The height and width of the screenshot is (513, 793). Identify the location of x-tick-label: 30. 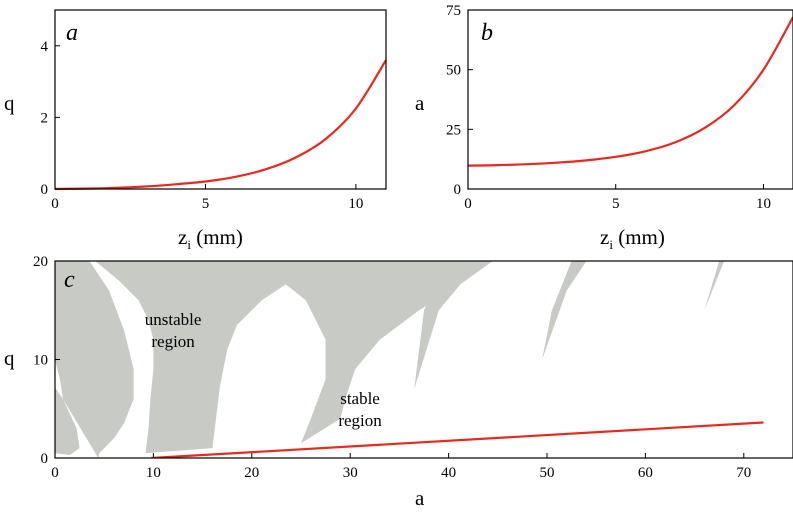
(350, 473).